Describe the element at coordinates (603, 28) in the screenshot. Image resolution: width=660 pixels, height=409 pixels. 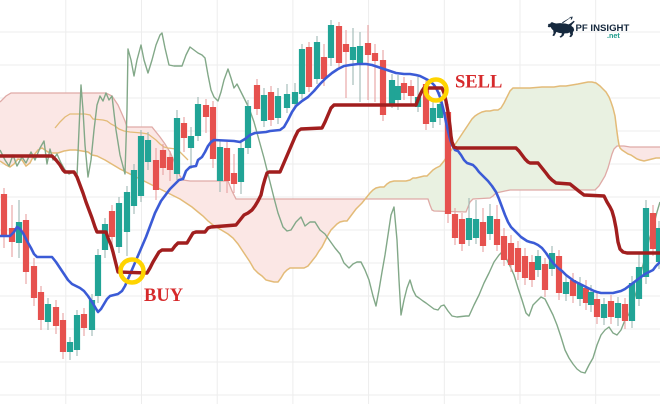
I see `svg-text: PF INSIGHT` at that location.